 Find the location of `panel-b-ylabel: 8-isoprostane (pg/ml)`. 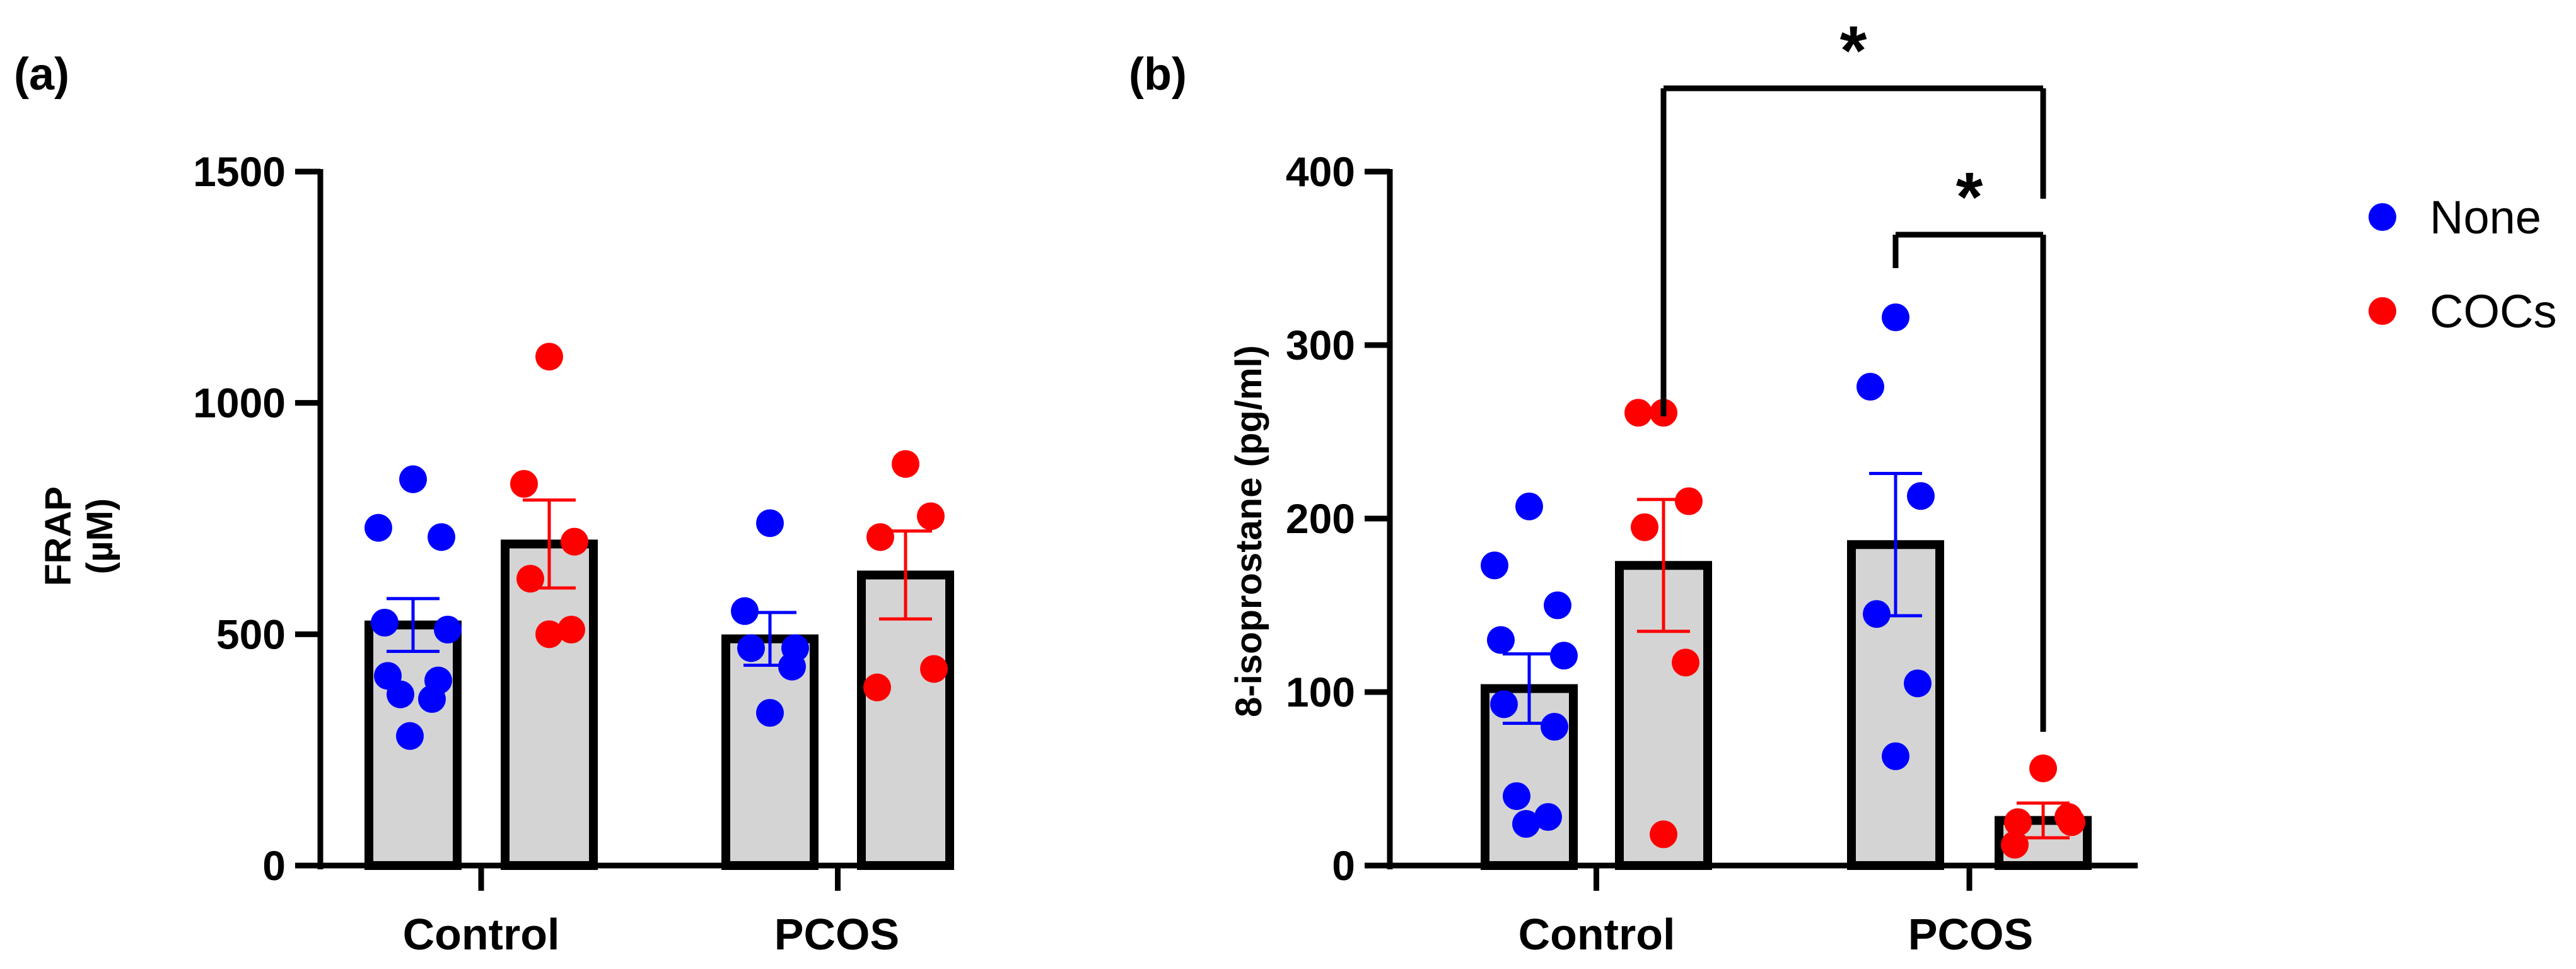

panel-b-ylabel: 8-isoprostane (pg/ml) is located at coordinates (1248, 531).